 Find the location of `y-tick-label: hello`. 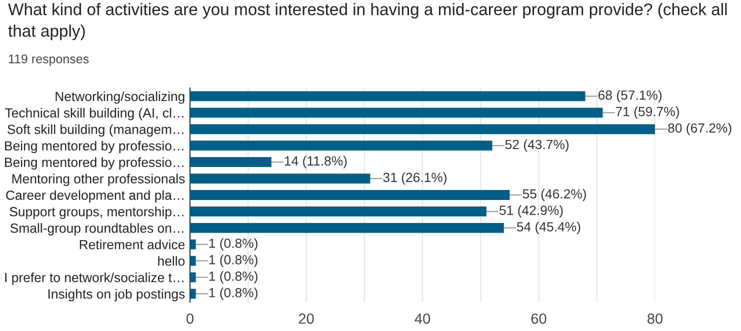

y-tick-label: hello is located at coordinates (171, 261).